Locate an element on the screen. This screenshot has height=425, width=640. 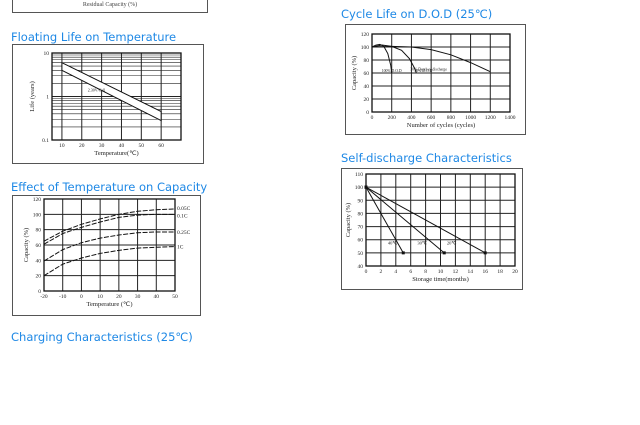
x-tick-label: 14 is located at coordinates (471, 272).